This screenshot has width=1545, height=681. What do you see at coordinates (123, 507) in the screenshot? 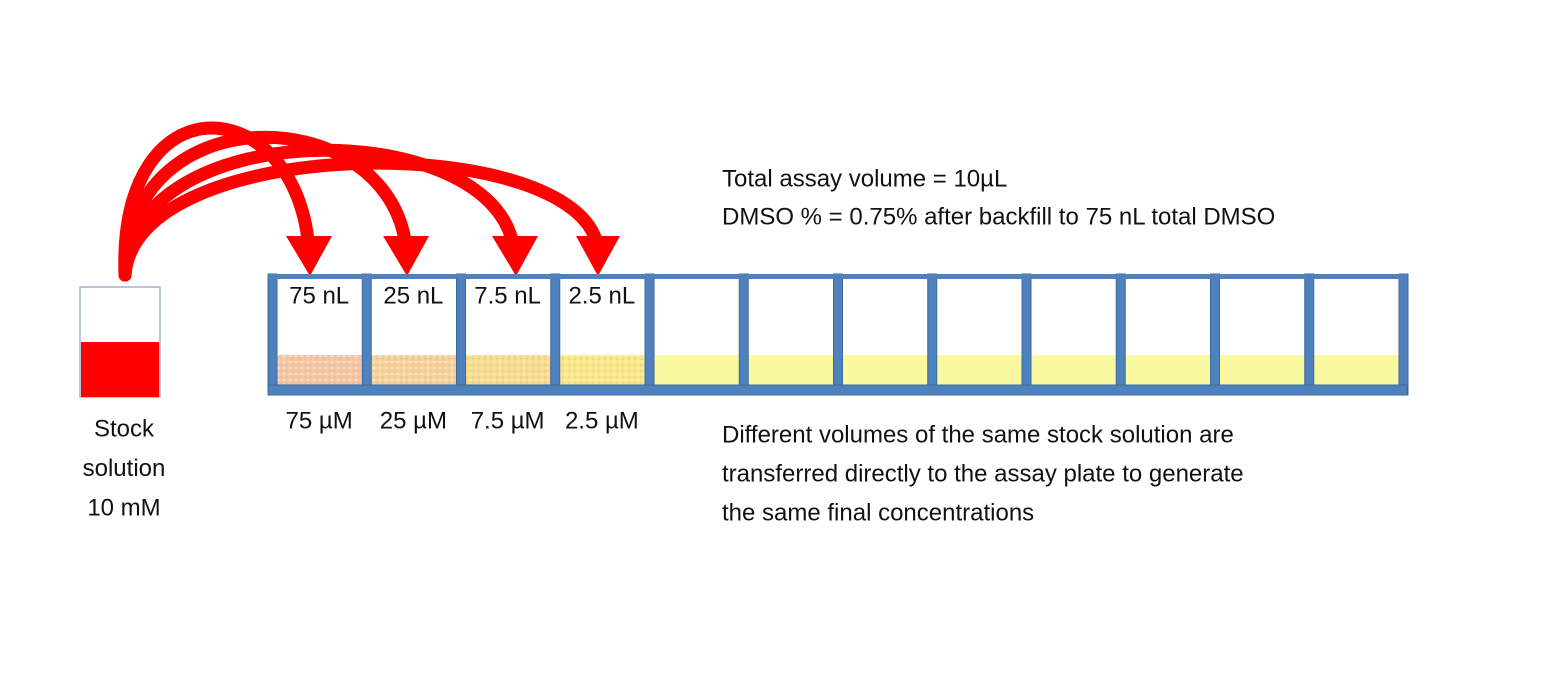
I see `stock-label: 10 mM` at bounding box center [123, 507].